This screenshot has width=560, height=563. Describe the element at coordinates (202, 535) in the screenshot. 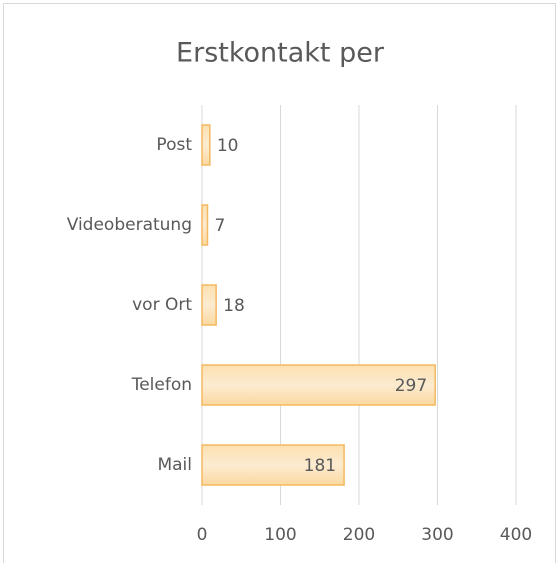

I see `x-tick-label: 0` at that location.